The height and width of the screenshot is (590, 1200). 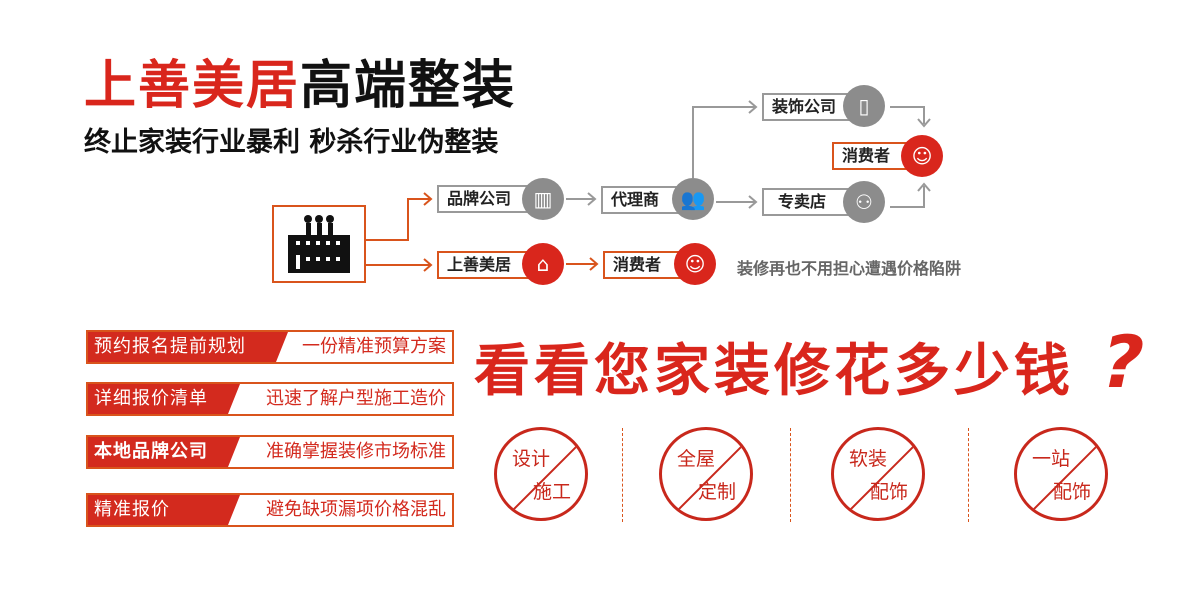 I want to click on feature-label: 精准报价, so click(x=164, y=510).